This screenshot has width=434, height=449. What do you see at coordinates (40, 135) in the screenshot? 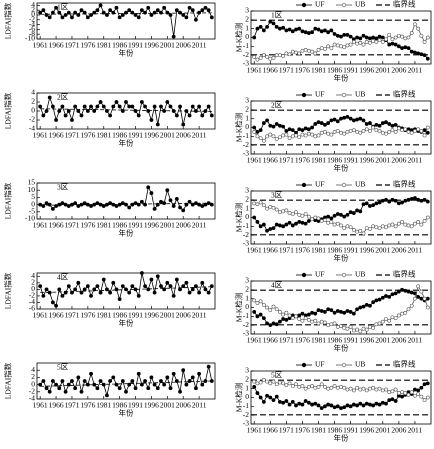
I see `x-tick-label: 1961` at bounding box center [40, 135].